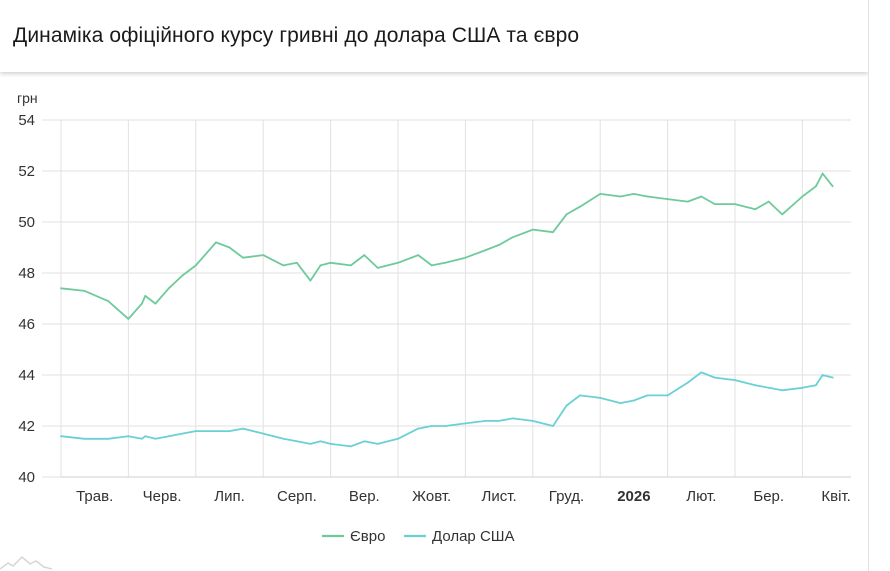  What do you see at coordinates (26, 120) in the screenshot?
I see `y-tick-label: 54` at bounding box center [26, 120].